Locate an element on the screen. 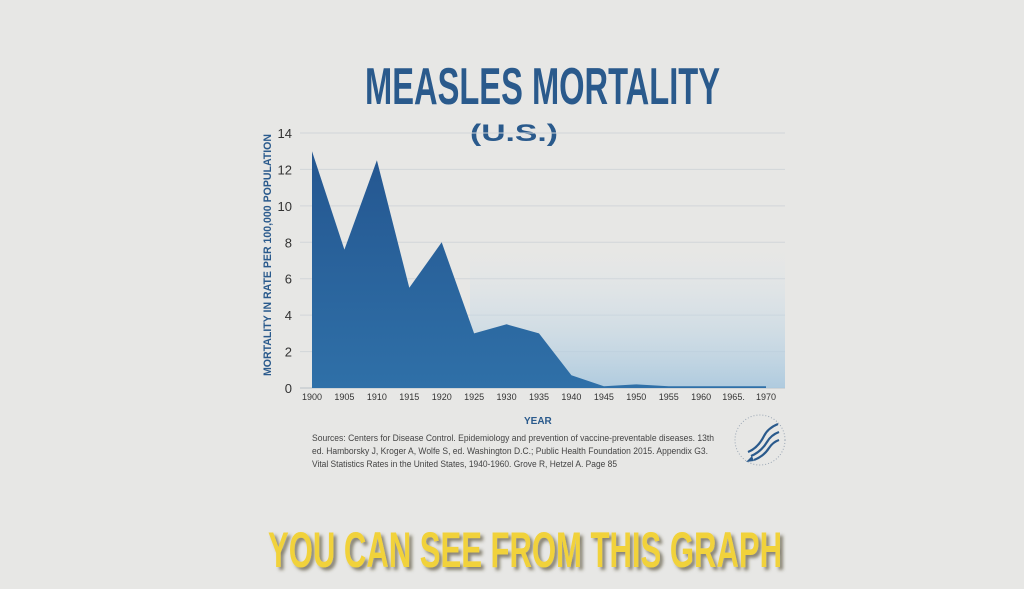  y-tick-label: 0 is located at coordinates (288, 388).